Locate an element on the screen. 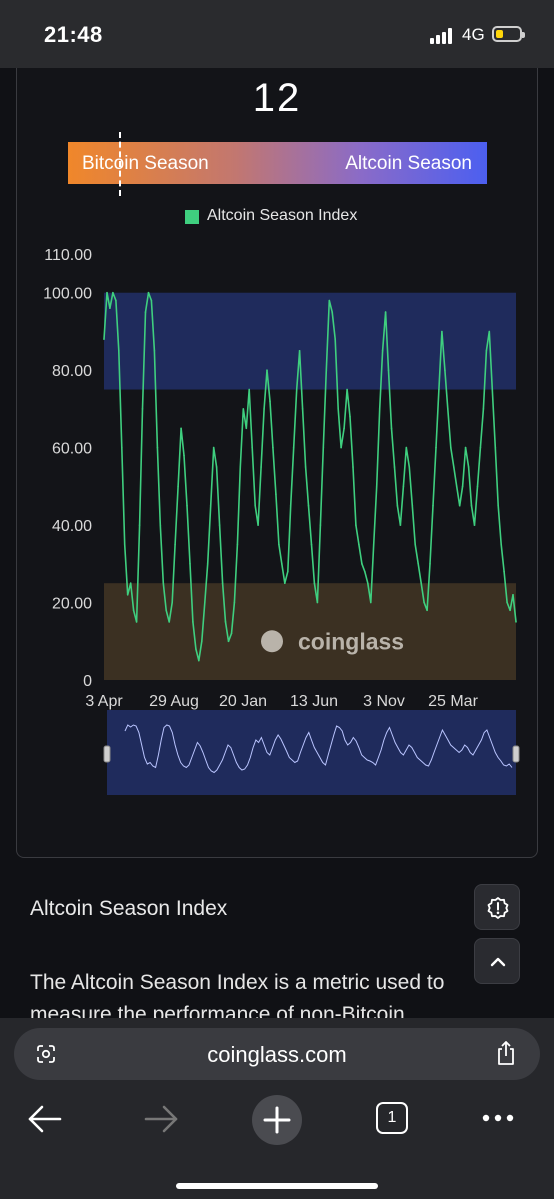 The image size is (554, 1199). legend-label: Altcoin Season Index is located at coordinates (282, 215).